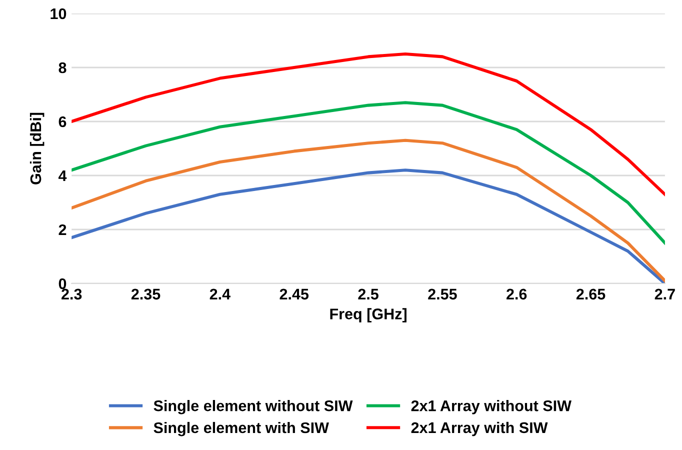 The height and width of the screenshot is (450, 682). Describe the element at coordinates (442, 294) in the screenshot. I see `x-tick-label: 2.55` at that location.